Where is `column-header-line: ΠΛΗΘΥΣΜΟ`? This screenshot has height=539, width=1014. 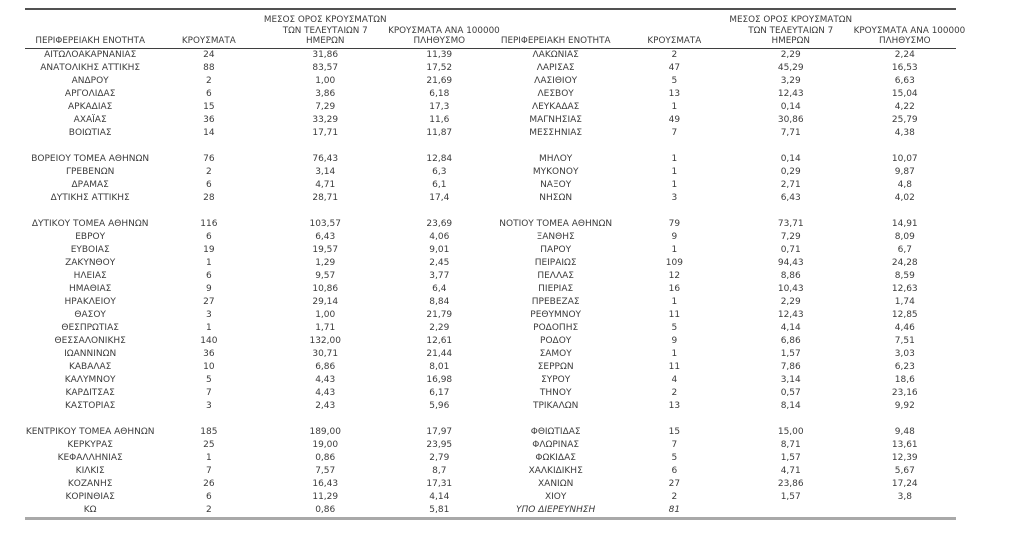
column-header-line: ΠΛΗΘΥΣΜΟ is located at coordinates (904, 41).